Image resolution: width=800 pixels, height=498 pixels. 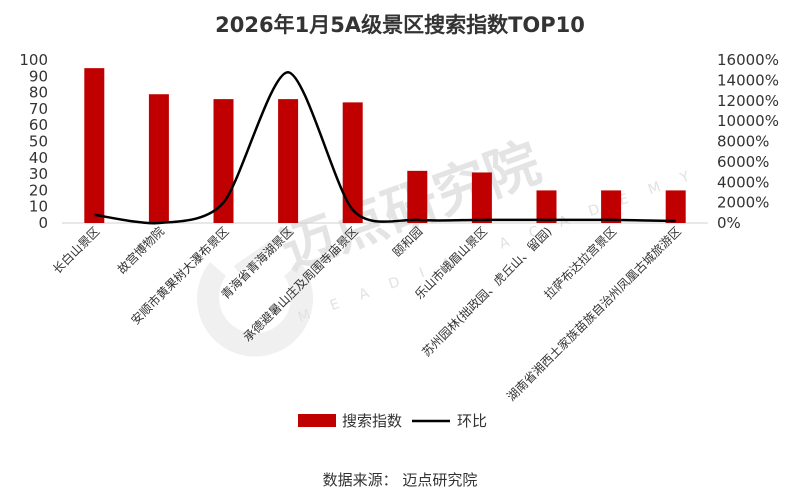 What do you see at coordinates (743, 182) in the screenshot?
I see `y-right-tick-label: 4000%` at bounding box center [743, 182].